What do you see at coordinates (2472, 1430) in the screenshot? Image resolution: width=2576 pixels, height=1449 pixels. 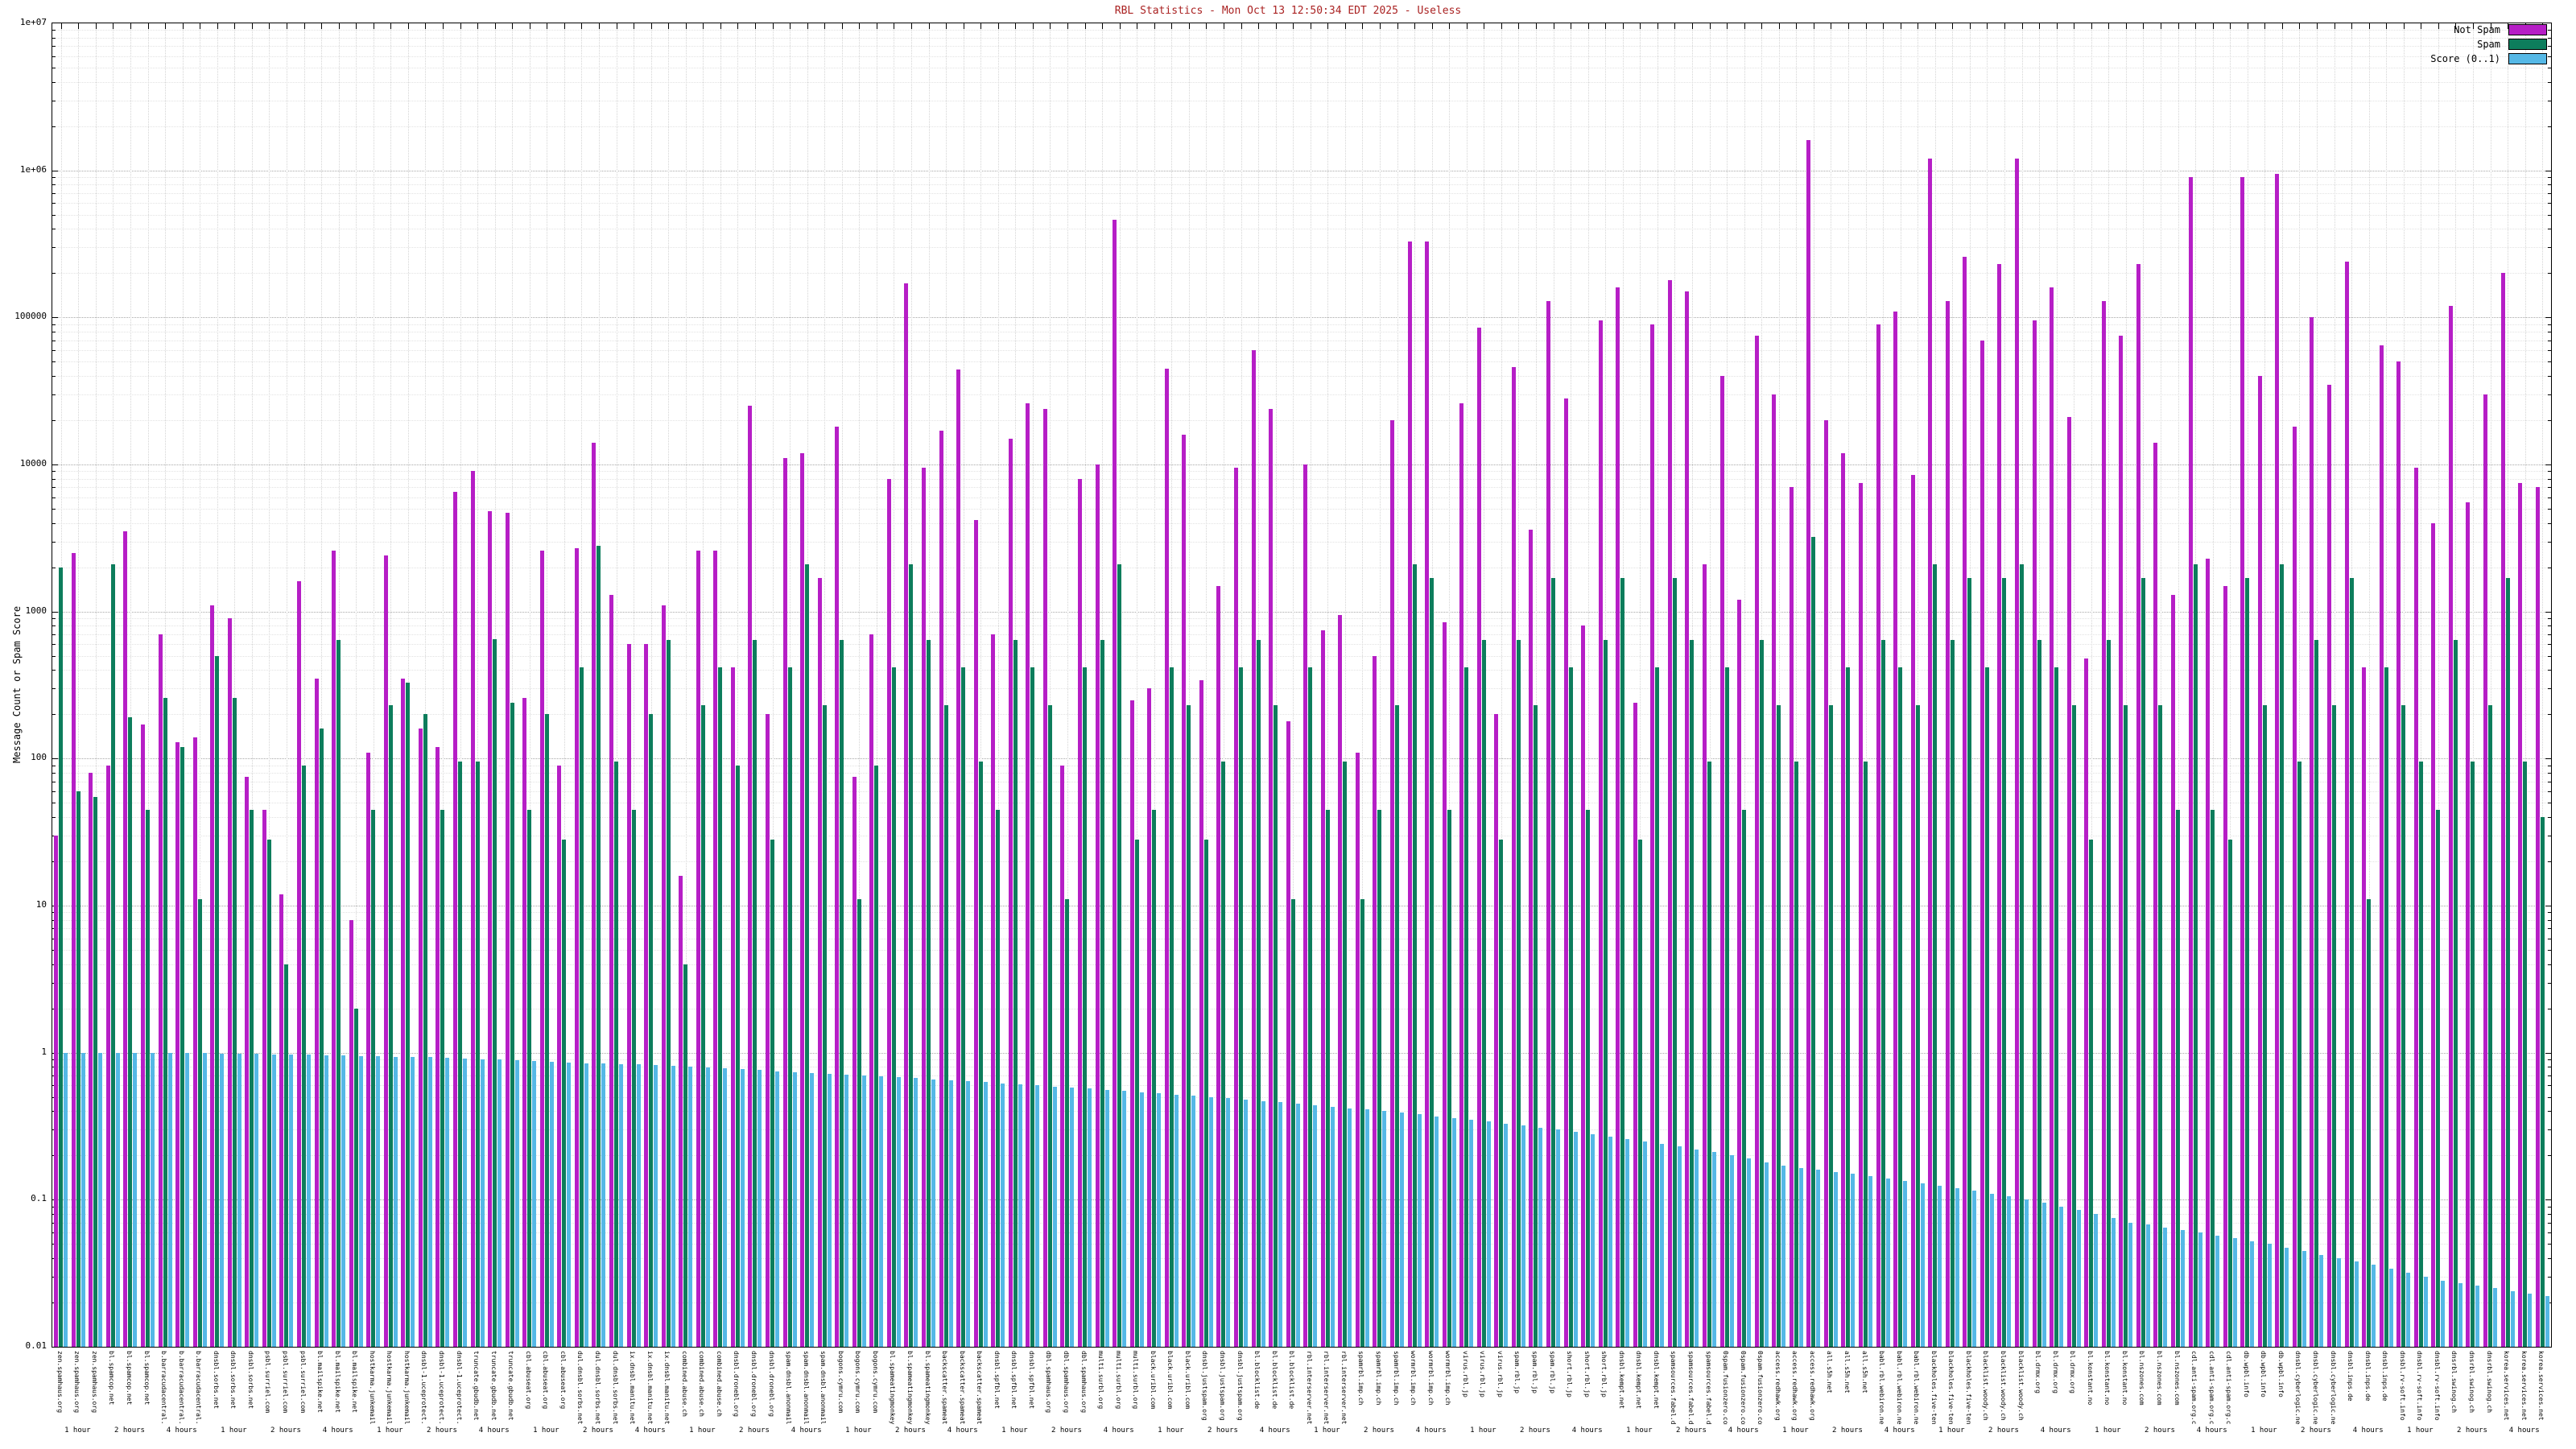 I see `x-interval-label: 2 hours` at bounding box center [2472, 1430].